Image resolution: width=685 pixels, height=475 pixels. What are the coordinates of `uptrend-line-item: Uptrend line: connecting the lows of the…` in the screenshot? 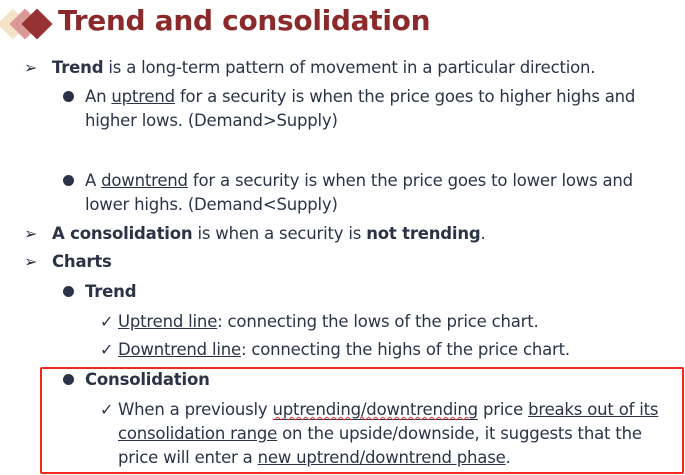 It's located at (328, 321).